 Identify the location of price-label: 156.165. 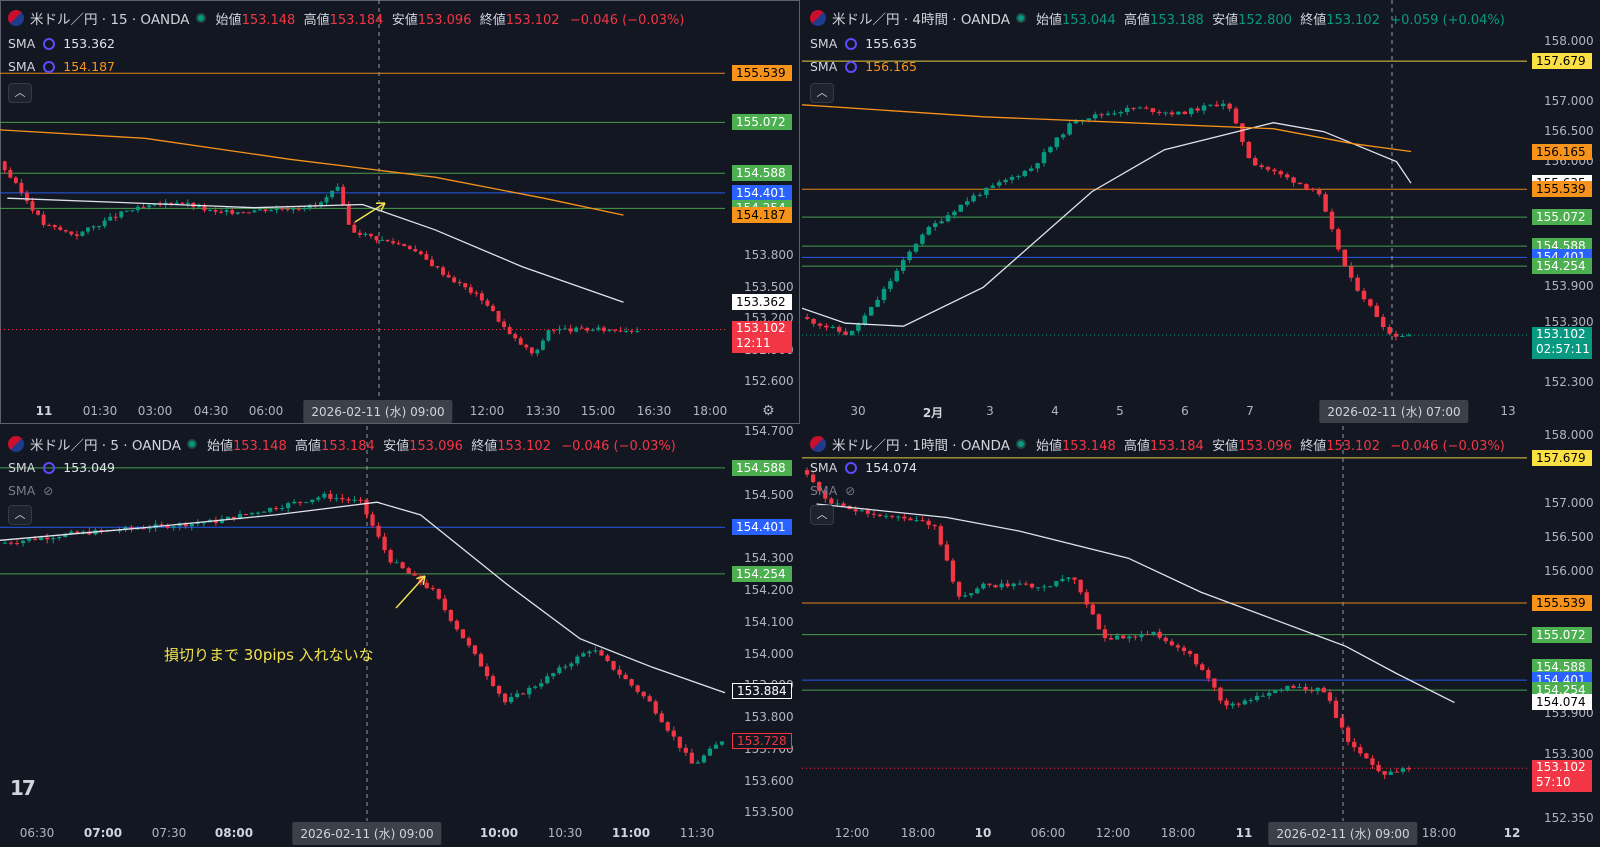
(1562, 151).